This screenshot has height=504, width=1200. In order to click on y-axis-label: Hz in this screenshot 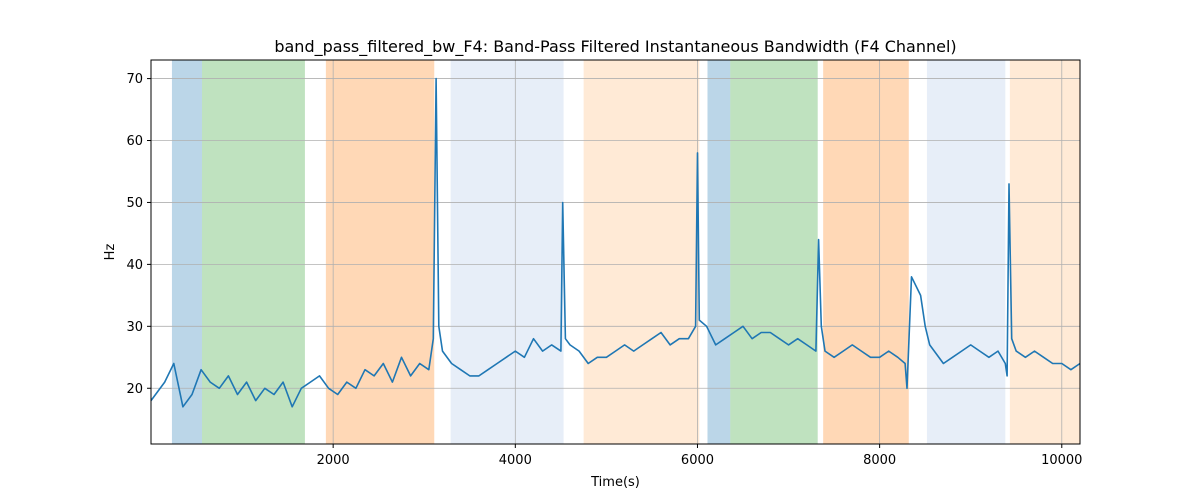, I will do `click(110, 252)`.